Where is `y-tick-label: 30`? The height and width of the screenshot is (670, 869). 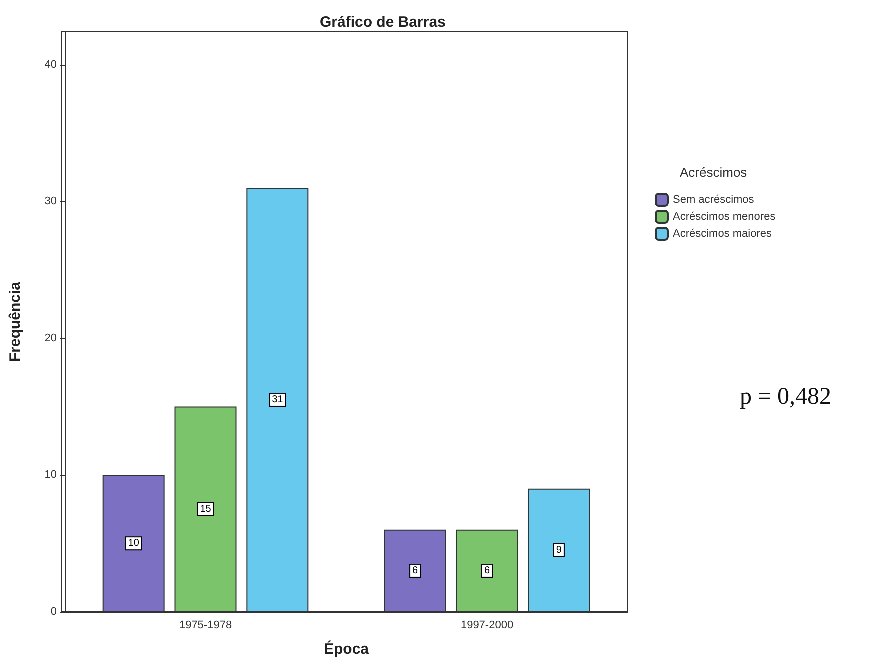 y-tick-label: 30 is located at coordinates (50, 202).